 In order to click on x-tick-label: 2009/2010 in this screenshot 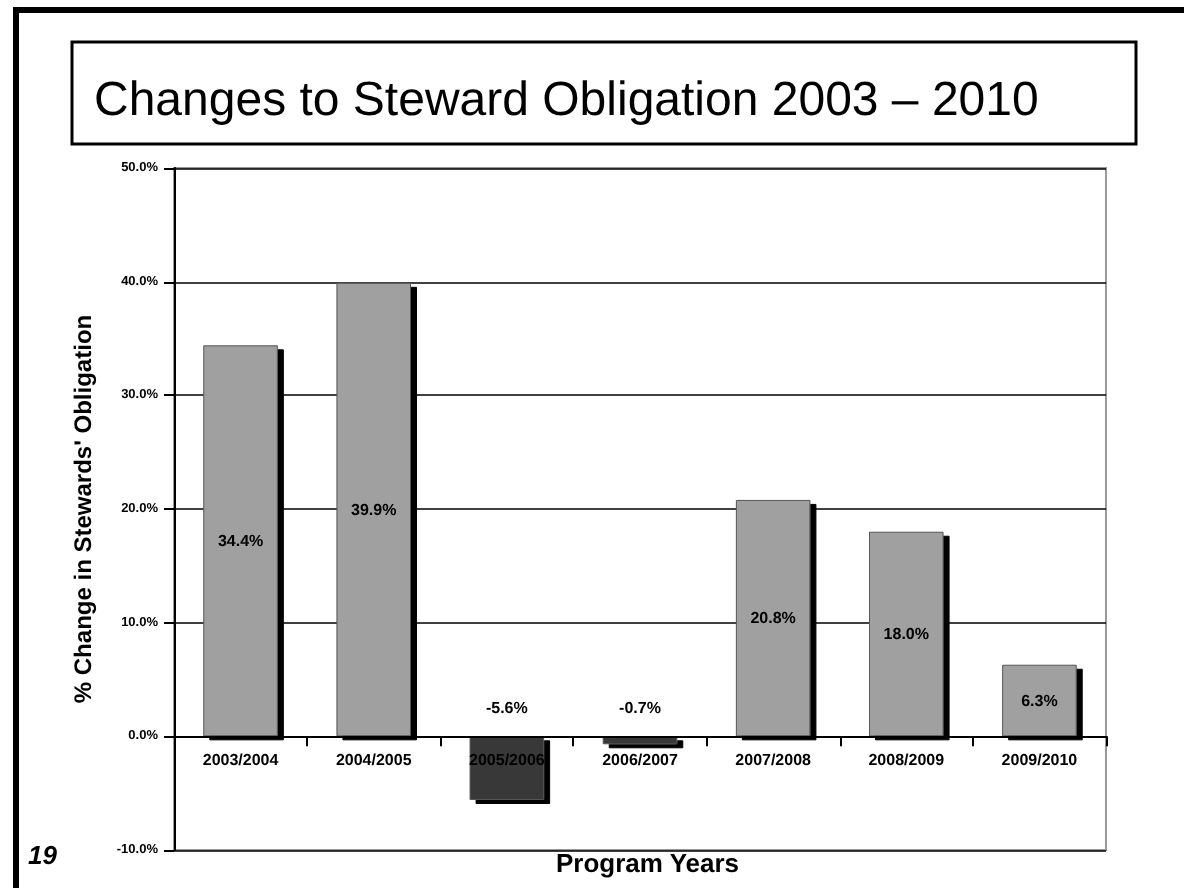, I will do `click(1040, 760)`.